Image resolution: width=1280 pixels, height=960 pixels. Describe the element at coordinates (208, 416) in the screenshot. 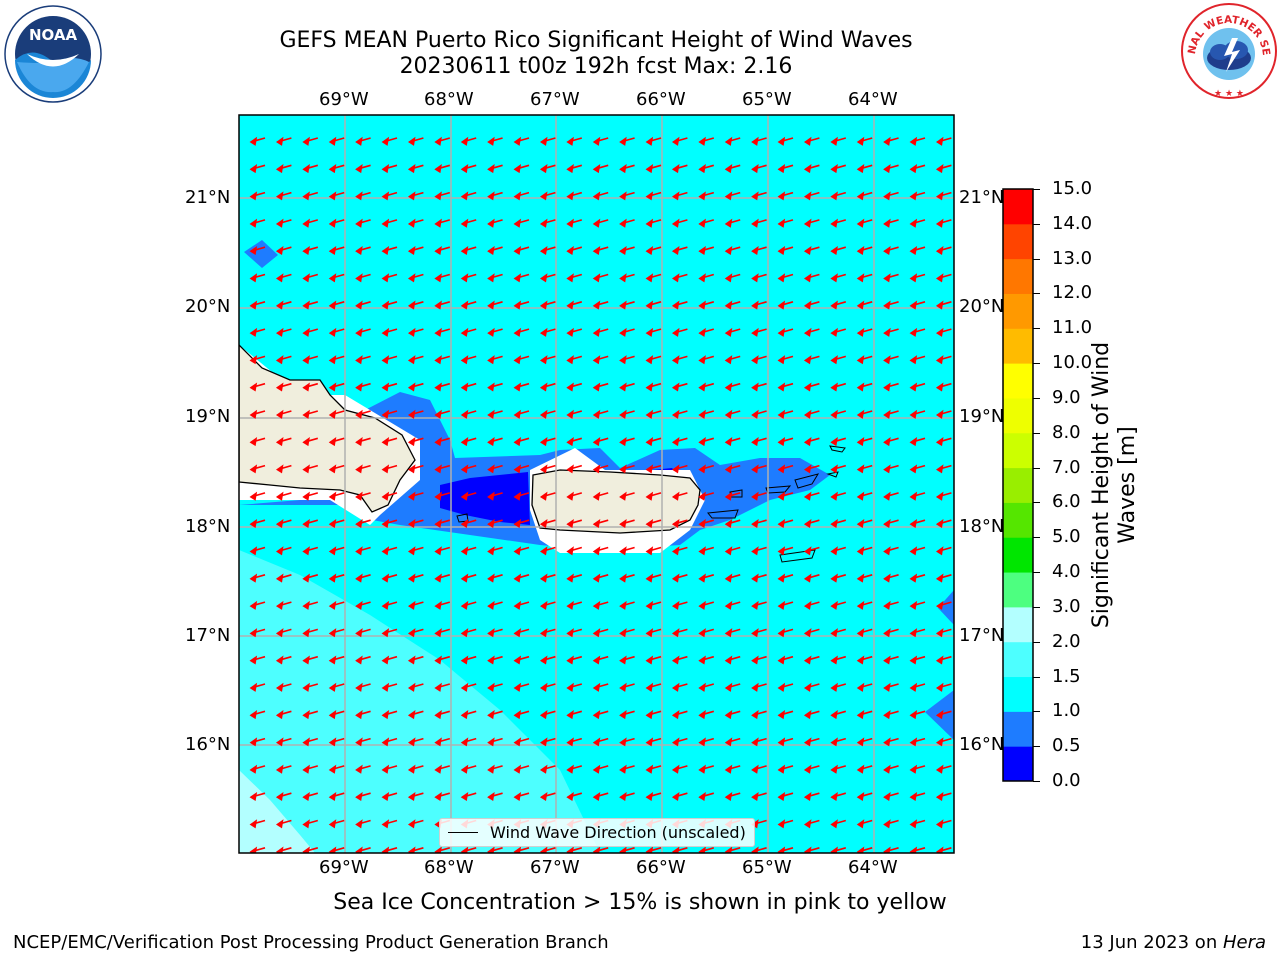

I see `lat-tick-left: 19°N` at that location.